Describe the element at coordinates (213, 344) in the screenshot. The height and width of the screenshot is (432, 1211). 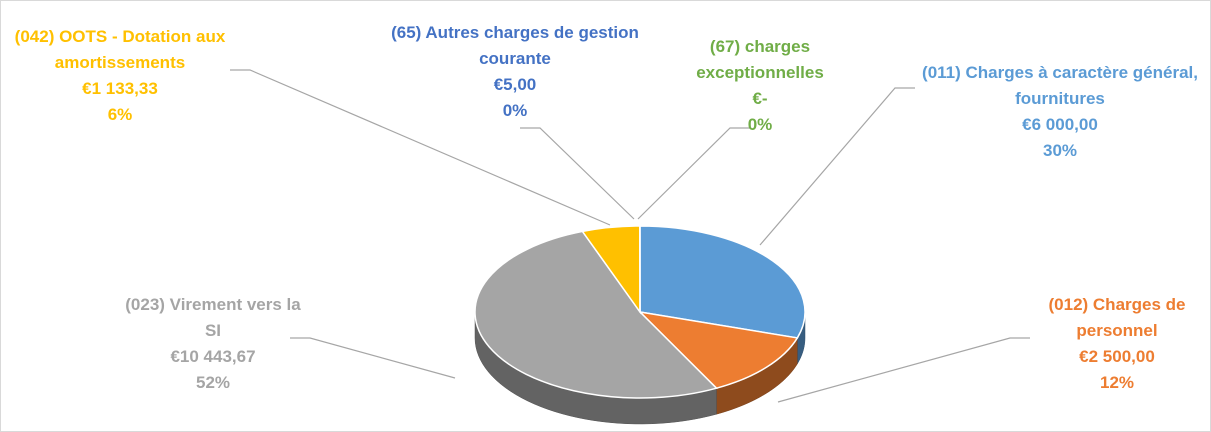
I see `data-label: (023) Virement vers la SI €10 443,67 52%` at that location.